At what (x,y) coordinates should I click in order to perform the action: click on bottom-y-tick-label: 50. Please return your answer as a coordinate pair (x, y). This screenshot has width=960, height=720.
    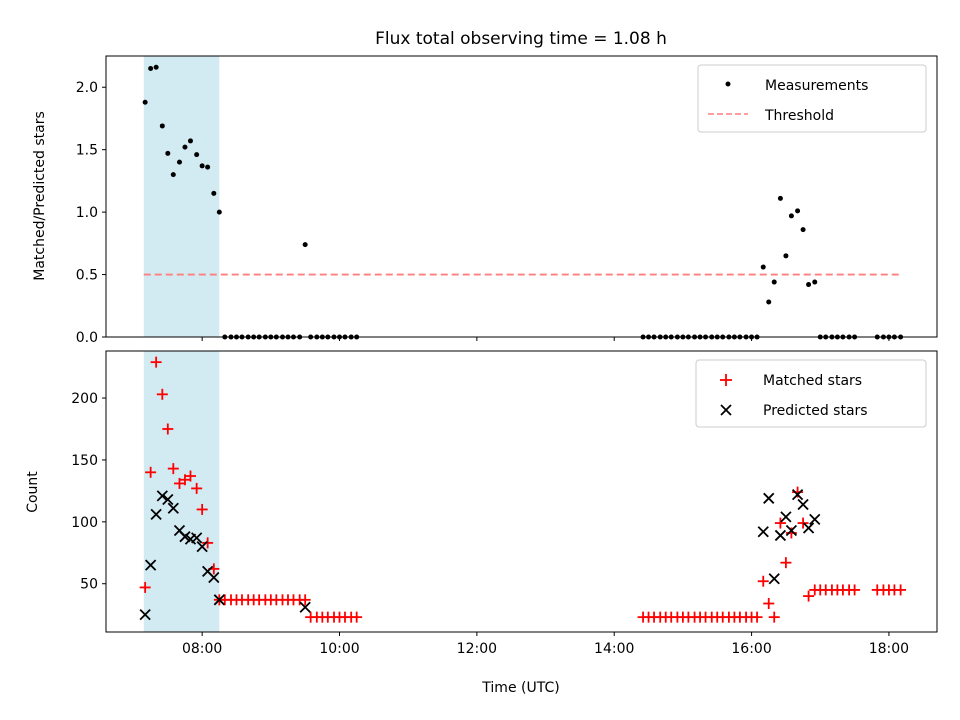
    Looking at the image, I should click on (89, 585).